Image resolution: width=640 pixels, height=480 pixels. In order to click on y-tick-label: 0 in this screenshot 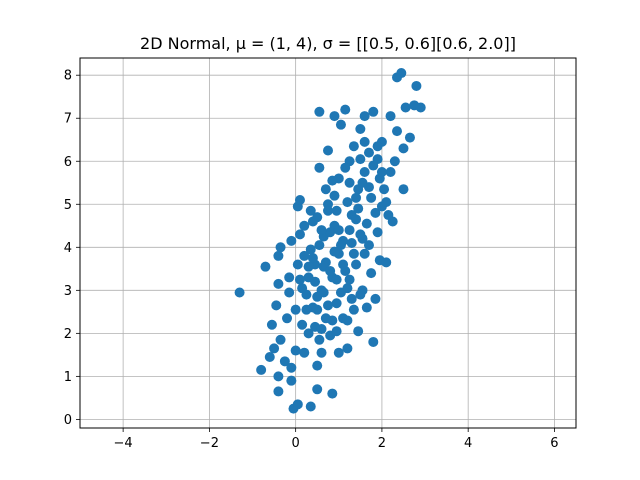, I will do `click(68, 420)`.